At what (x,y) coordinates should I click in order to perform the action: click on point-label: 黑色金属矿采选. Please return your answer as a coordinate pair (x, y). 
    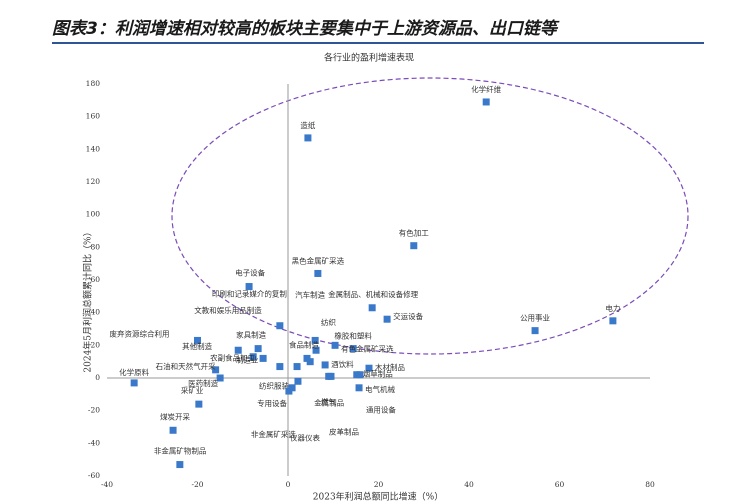
    Looking at the image, I should click on (318, 260).